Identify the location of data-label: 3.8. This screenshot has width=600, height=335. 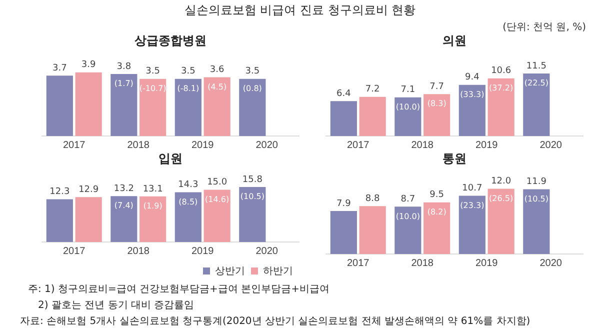
(124, 67).